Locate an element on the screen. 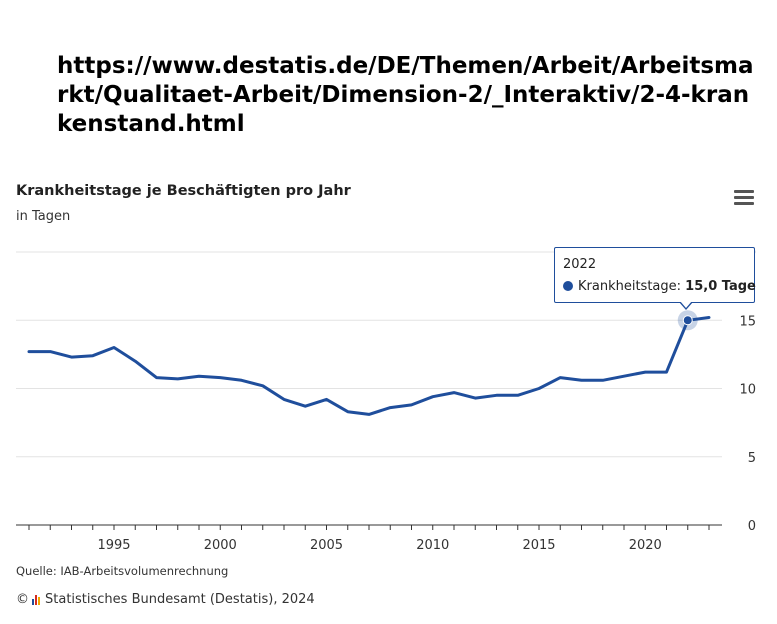 This screenshot has height=624, width=777. data-point-2010 is located at coordinates (433, 397).